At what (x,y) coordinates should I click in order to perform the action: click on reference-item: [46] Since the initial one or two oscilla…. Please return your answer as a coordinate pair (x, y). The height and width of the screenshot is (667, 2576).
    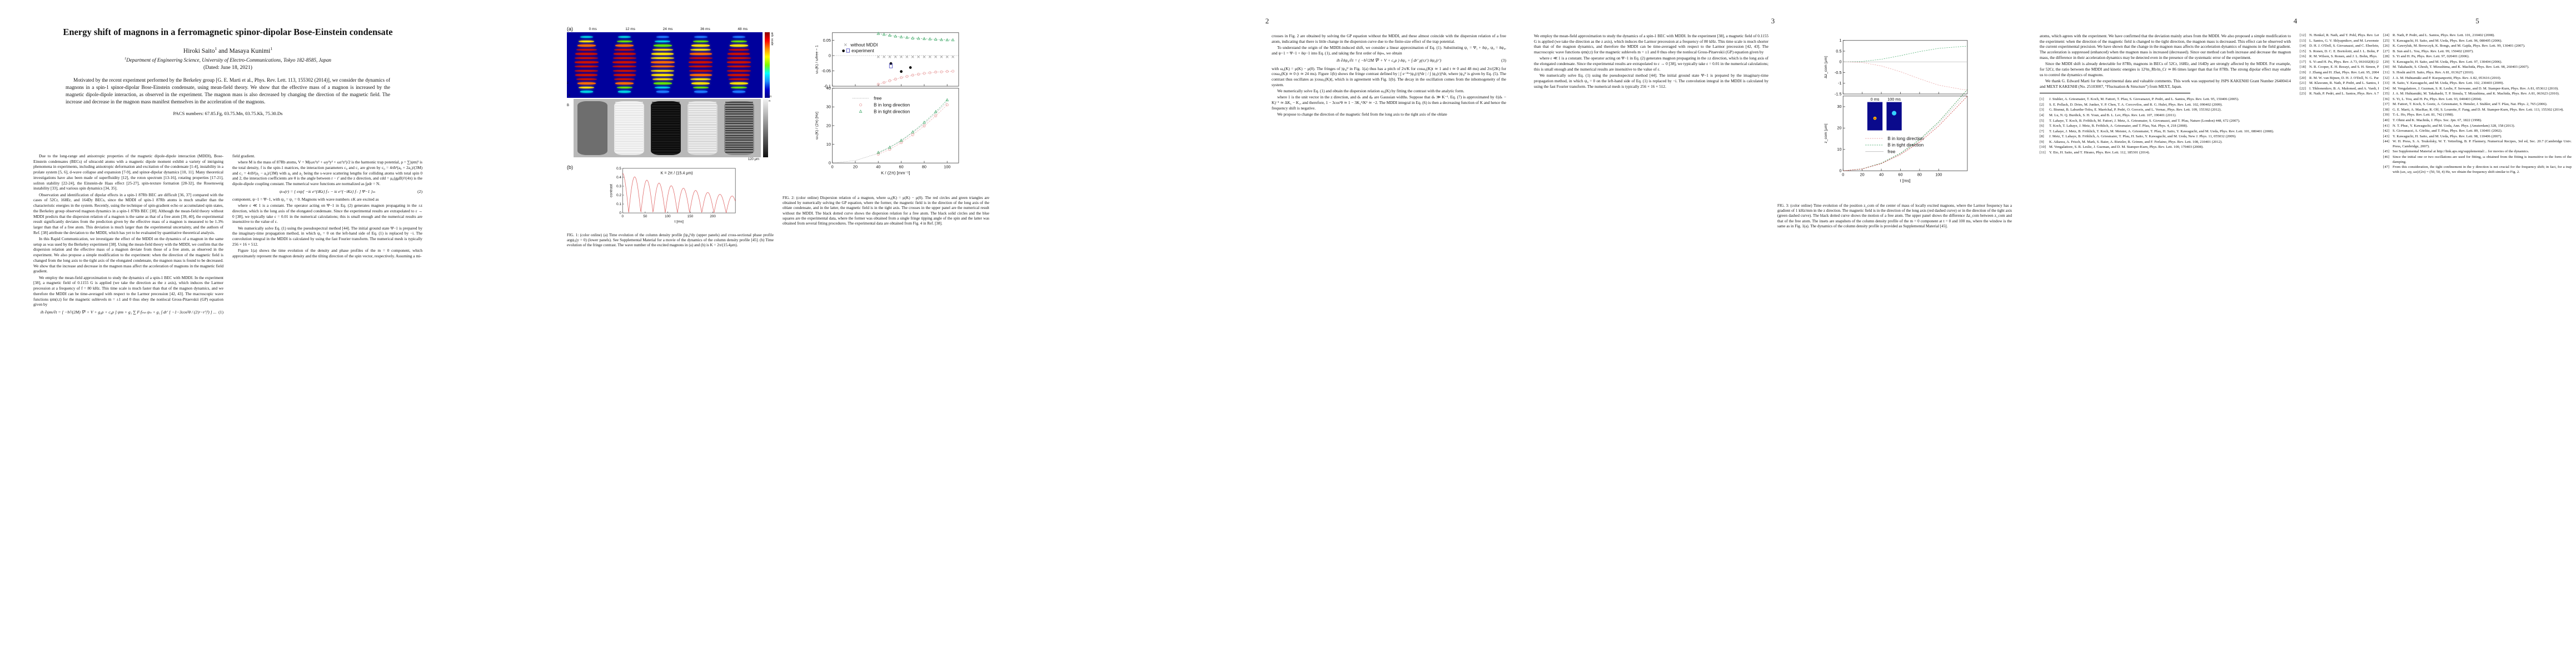
    Looking at the image, I should click on (2477, 160).